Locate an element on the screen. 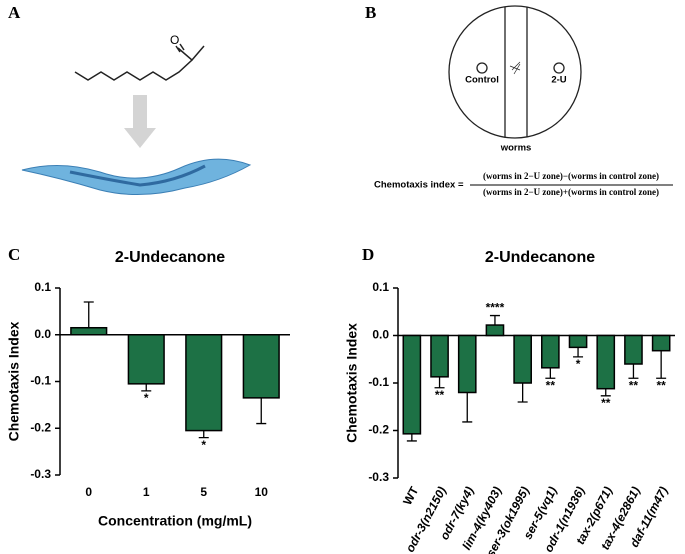  x-tick-label: 10 is located at coordinates (262, 492).